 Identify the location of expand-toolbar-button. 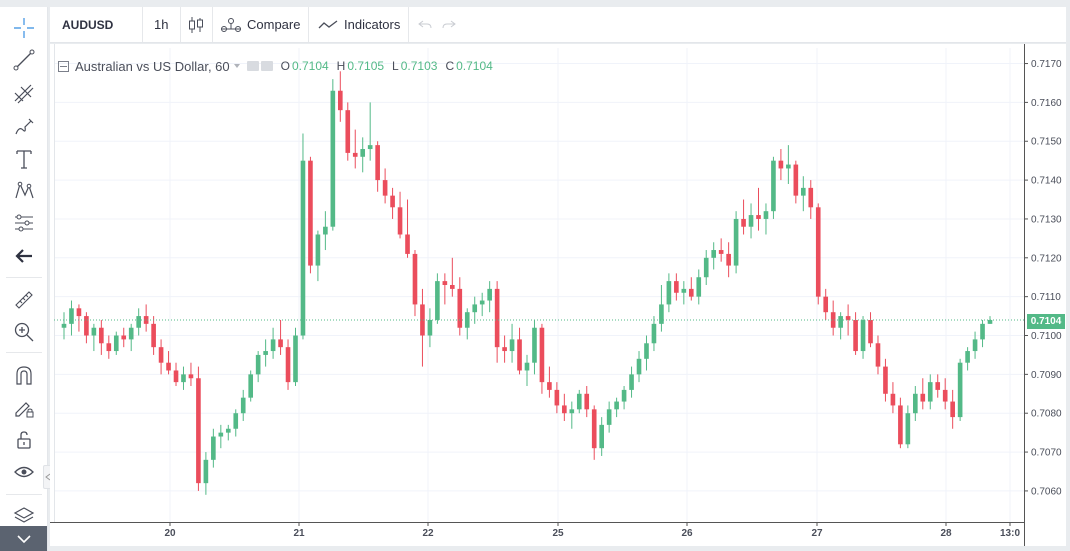
(23, 538).